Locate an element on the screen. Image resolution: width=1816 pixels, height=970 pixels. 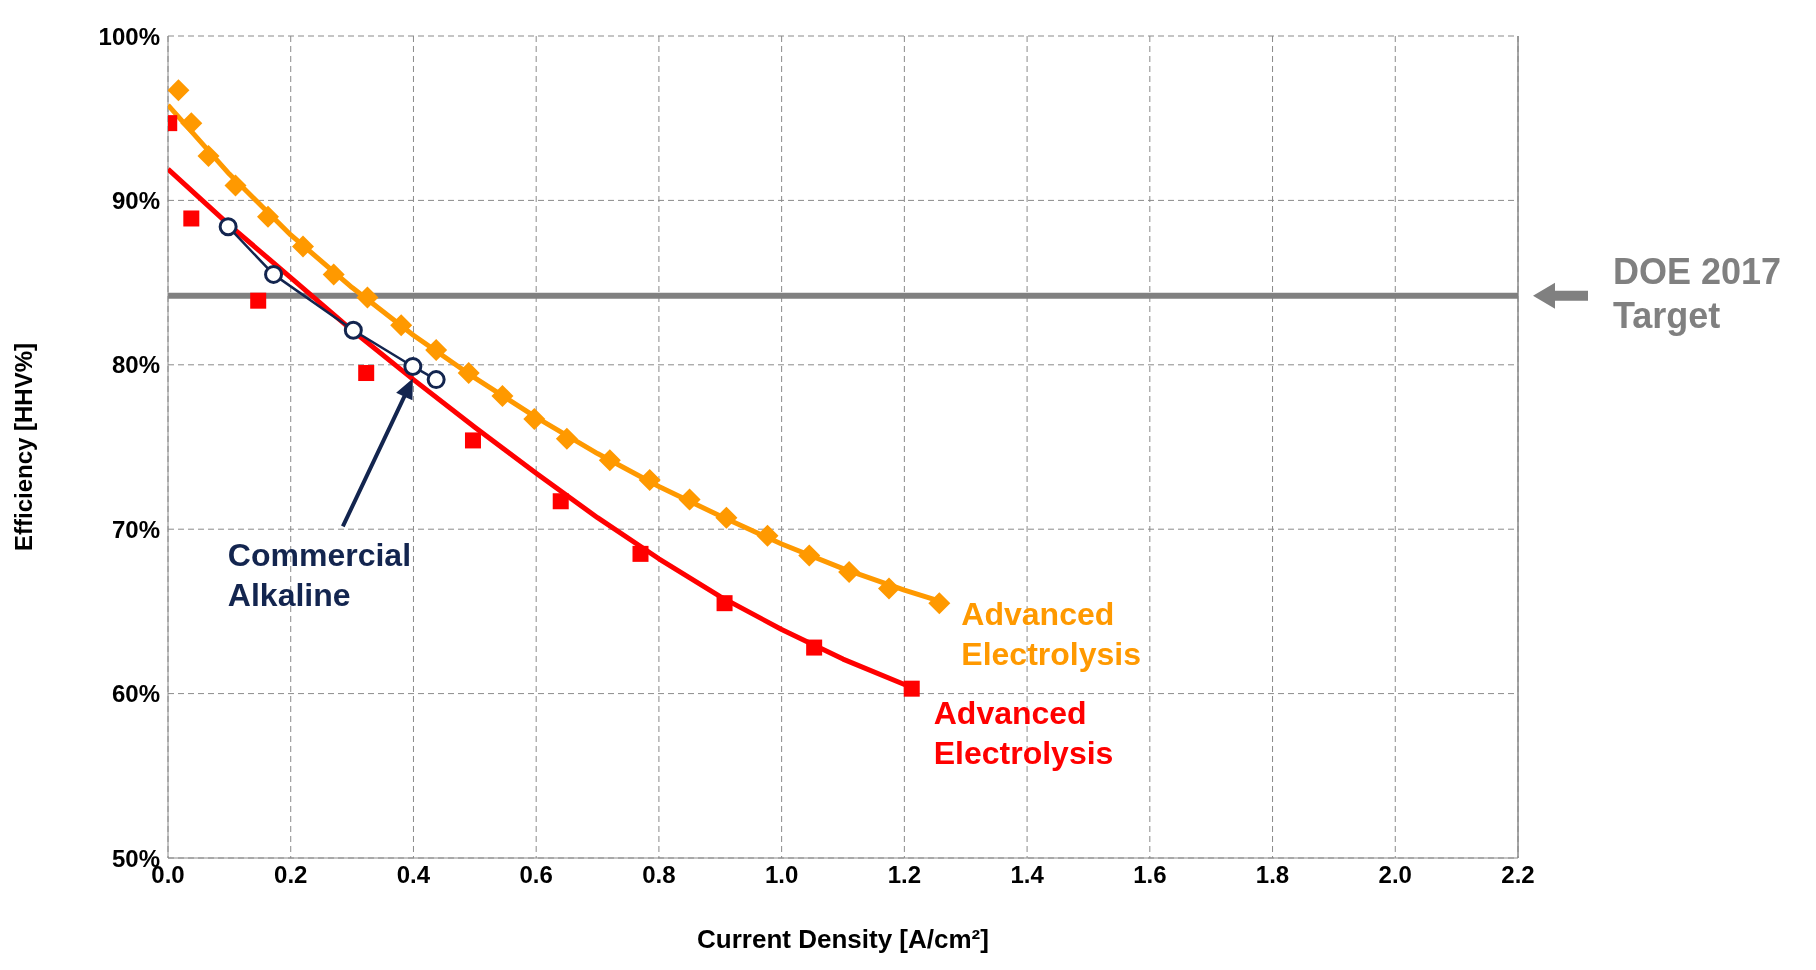
x-tick-label: 2.2 is located at coordinates (1518, 875).